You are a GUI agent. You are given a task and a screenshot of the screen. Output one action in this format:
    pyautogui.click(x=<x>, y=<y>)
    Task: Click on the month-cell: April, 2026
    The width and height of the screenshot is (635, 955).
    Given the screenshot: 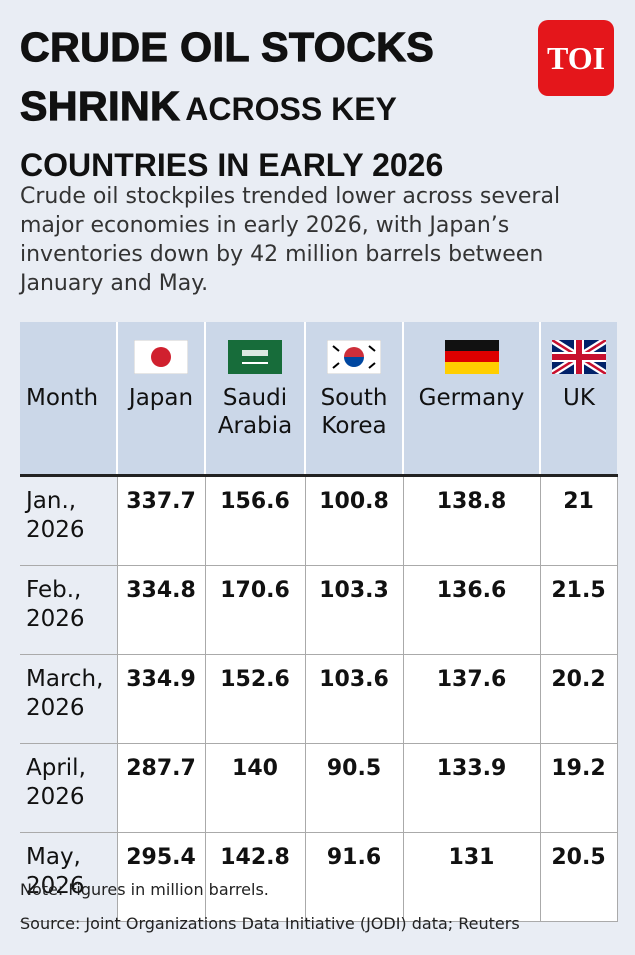 What is the action you would take?
    pyautogui.click(x=69, y=788)
    